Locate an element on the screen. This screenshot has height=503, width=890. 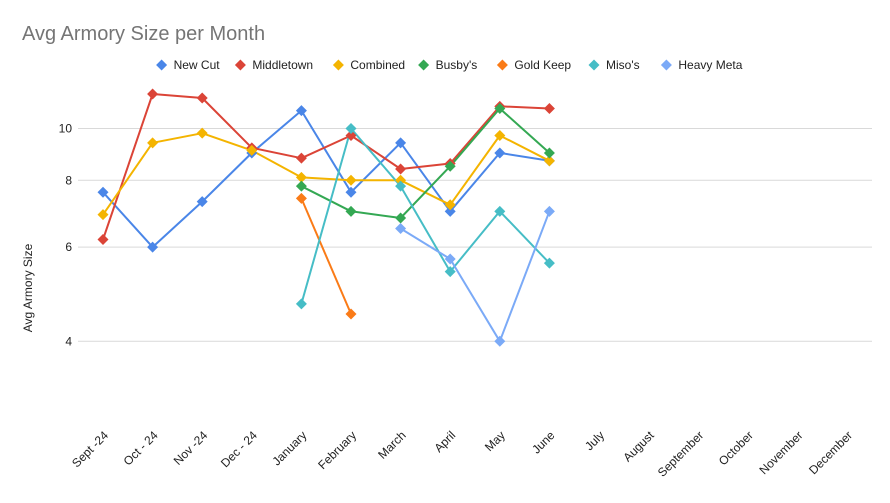
x-tick-label: February is located at coordinates (337, 450).